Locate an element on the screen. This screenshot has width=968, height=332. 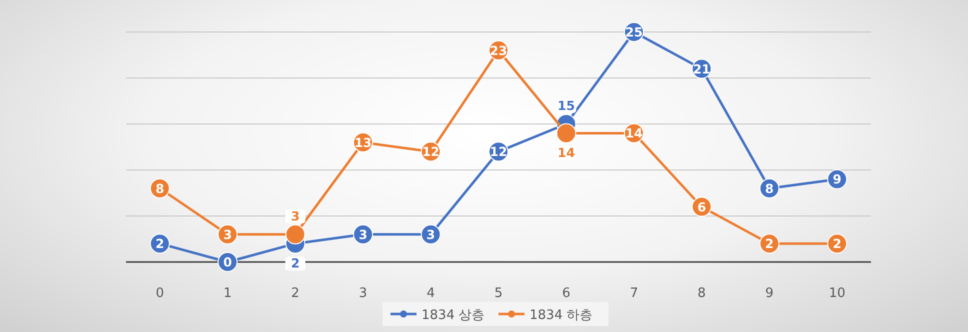
x-tick-label: 4 is located at coordinates (430, 293).